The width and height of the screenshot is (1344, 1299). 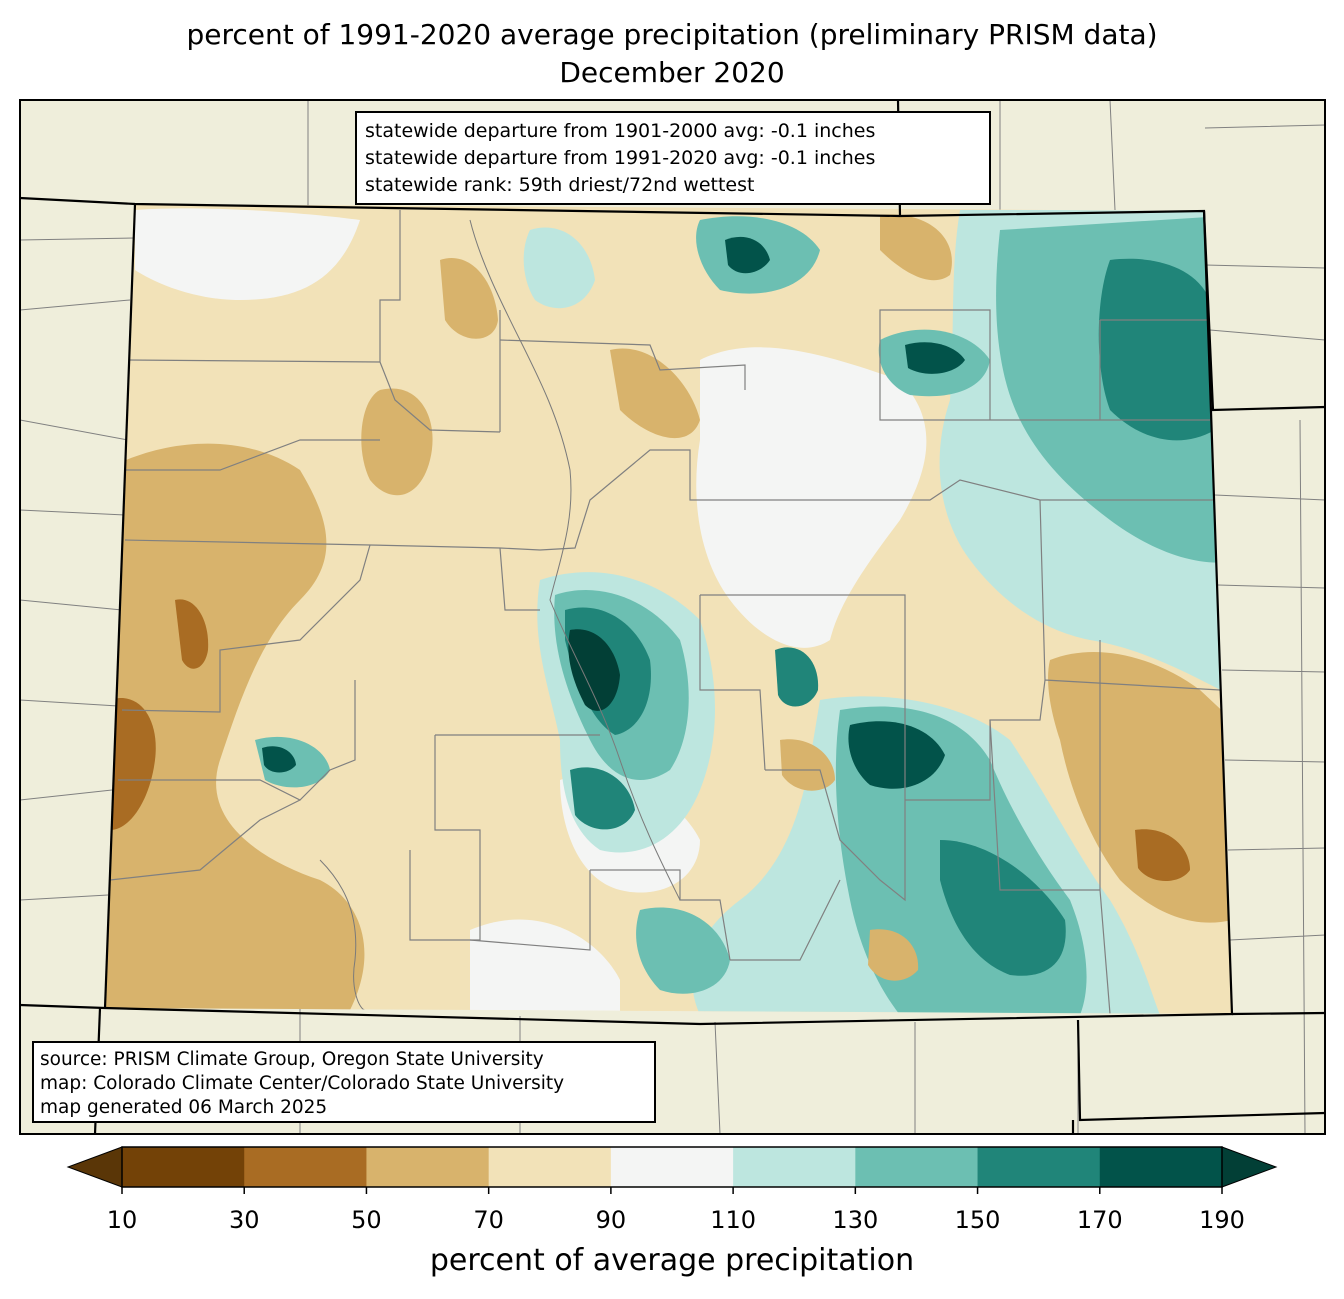 What do you see at coordinates (366, 1220) in the screenshot?
I see `colorbar-tick-label: 50` at bounding box center [366, 1220].